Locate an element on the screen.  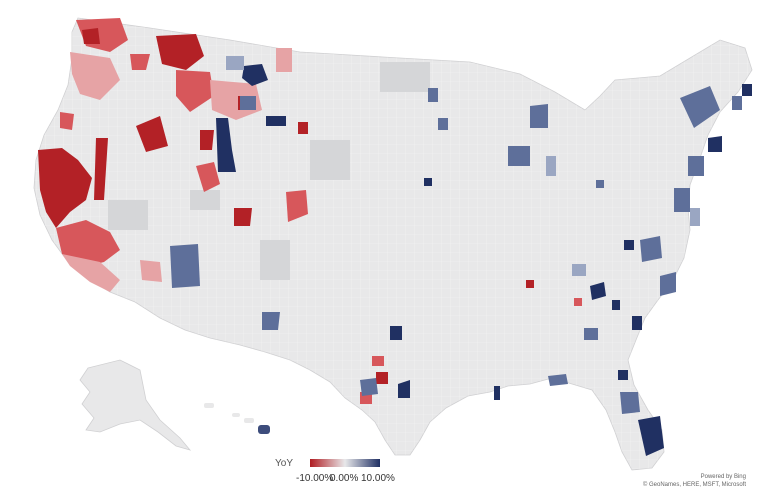
legend-tick-min: -10.00% is located at coordinates (315, 478).